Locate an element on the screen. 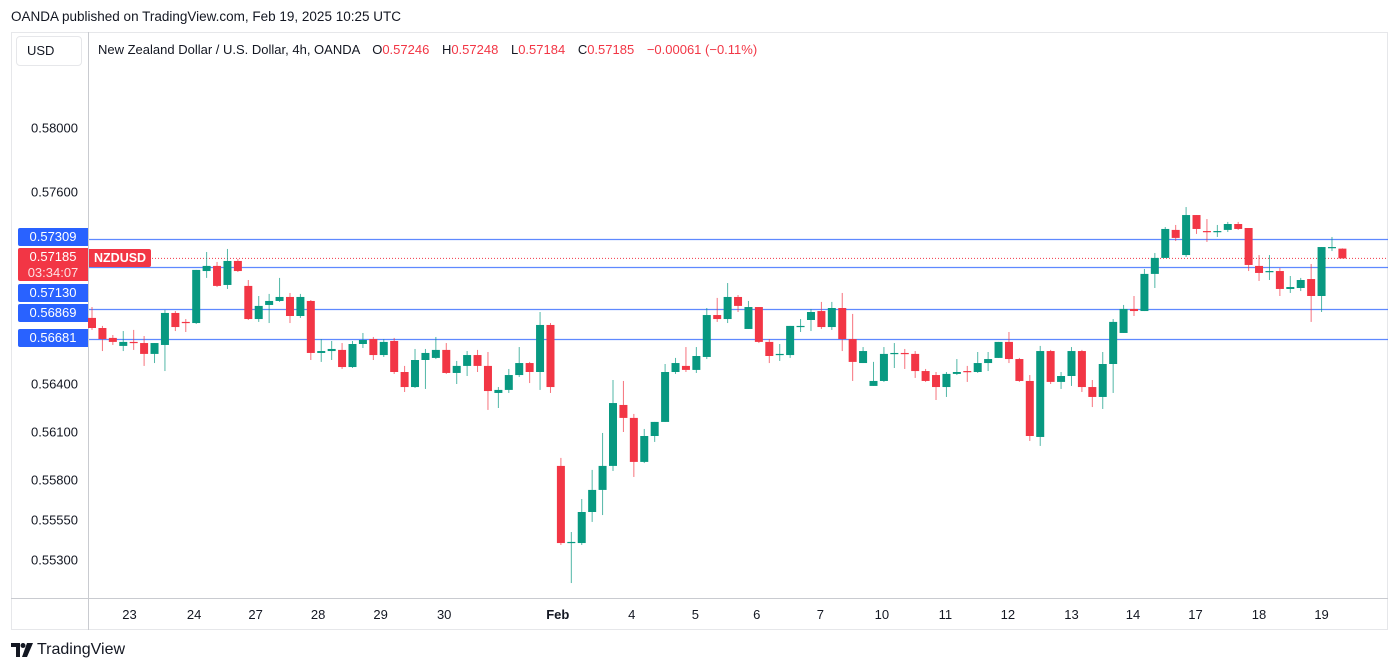 The height and width of the screenshot is (672, 1400). time-tick-label: 13 is located at coordinates (1071, 614).